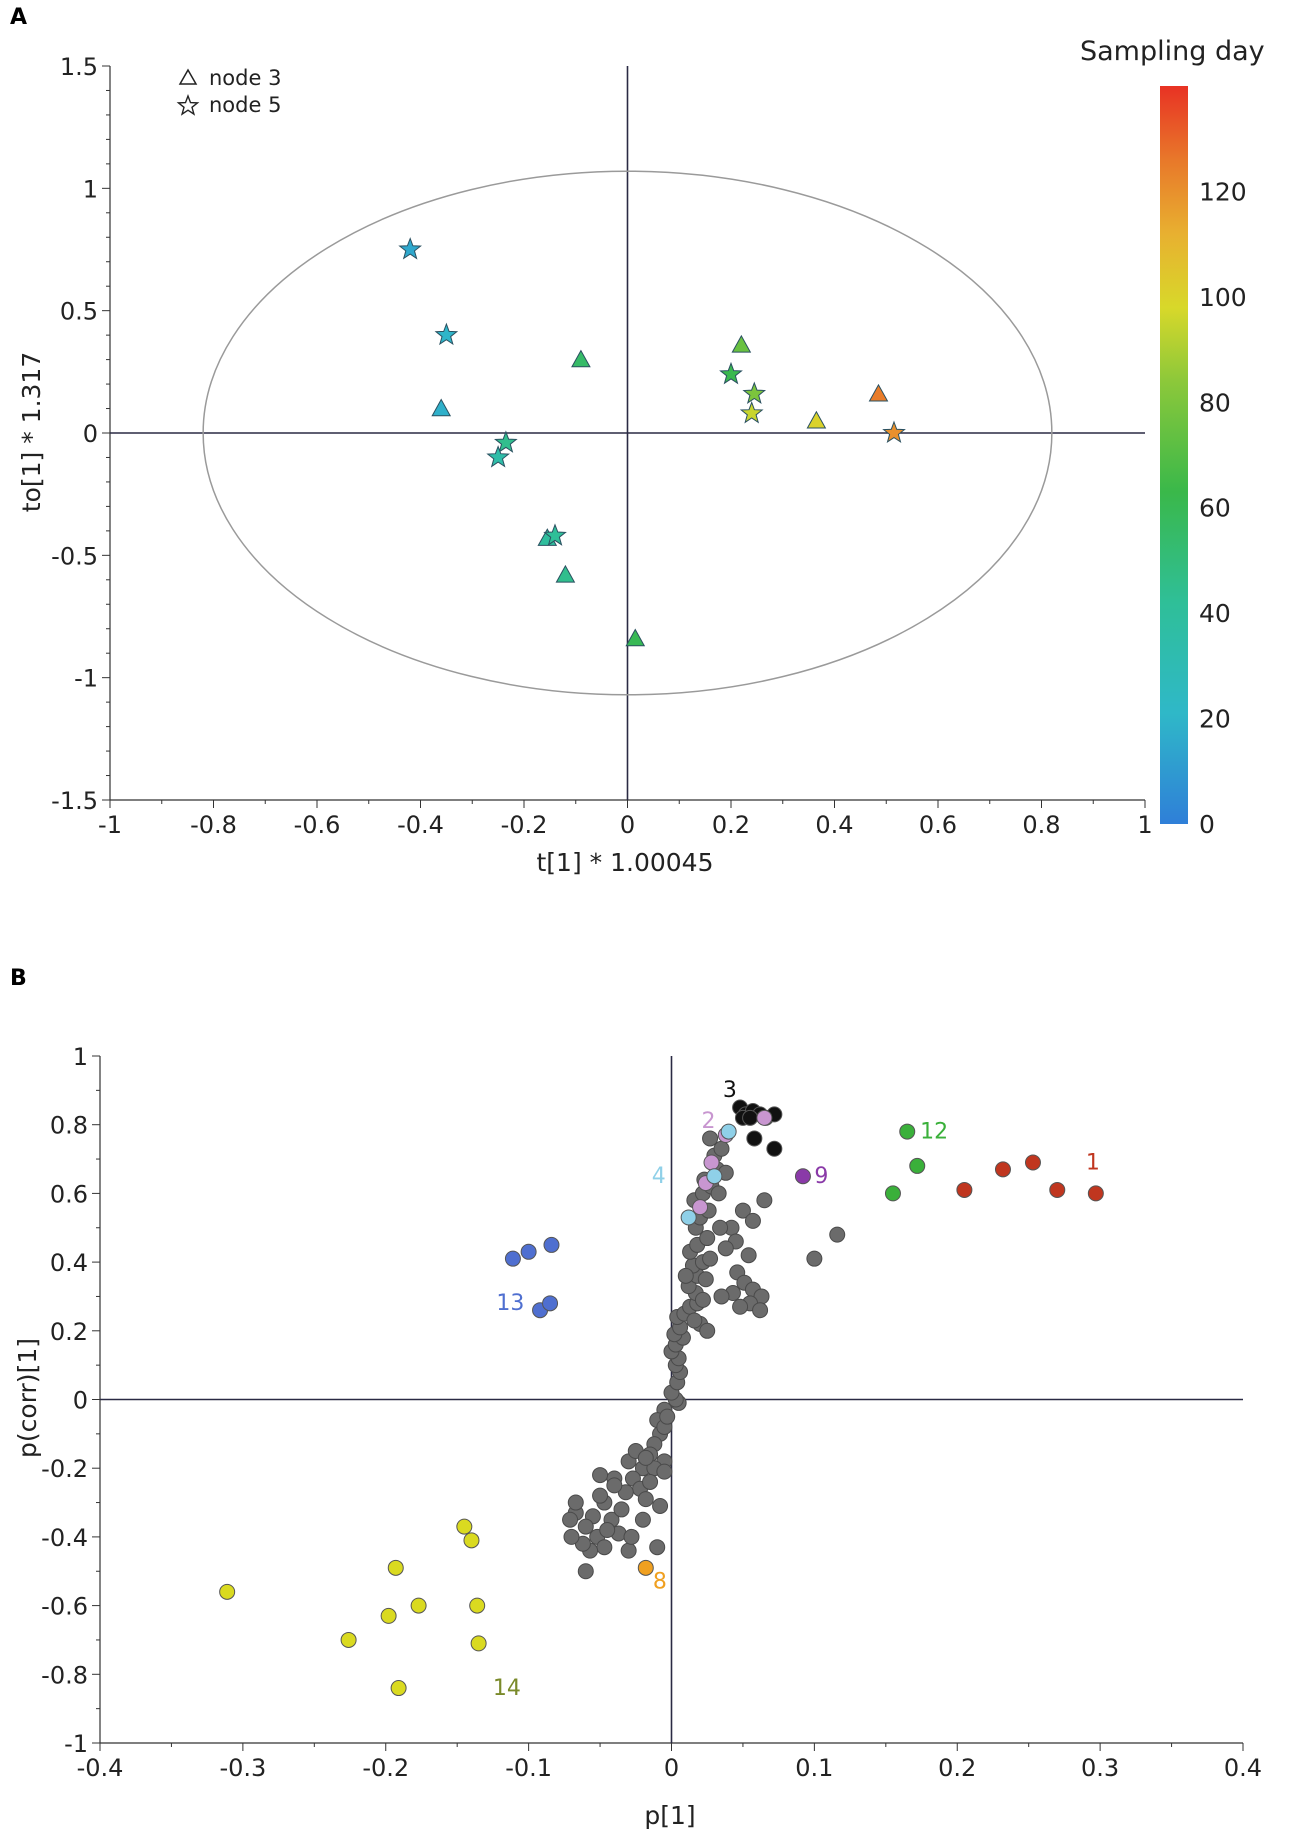  What do you see at coordinates (1041, 825) in the screenshot?
I see `panel-a-x-tick-label: 0.8` at bounding box center [1041, 825].